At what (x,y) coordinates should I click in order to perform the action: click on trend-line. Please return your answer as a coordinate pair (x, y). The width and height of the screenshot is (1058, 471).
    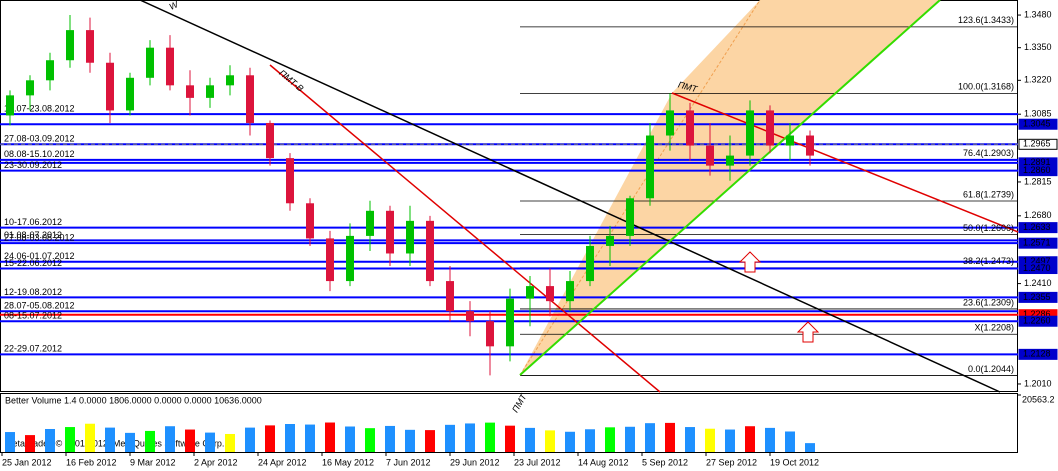
    Looking at the image, I should click on (845, 162).